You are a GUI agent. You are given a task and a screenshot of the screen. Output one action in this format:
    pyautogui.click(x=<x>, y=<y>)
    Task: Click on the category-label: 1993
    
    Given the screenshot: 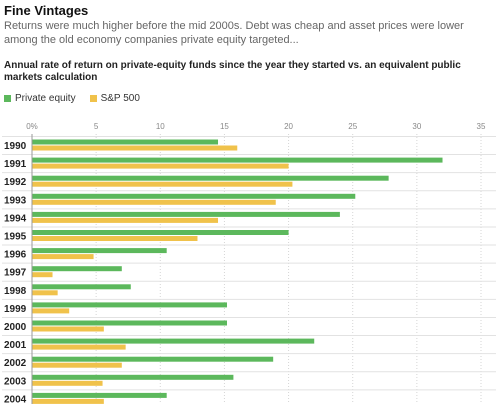 What is the action you would take?
    pyautogui.click(x=15, y=200)
    